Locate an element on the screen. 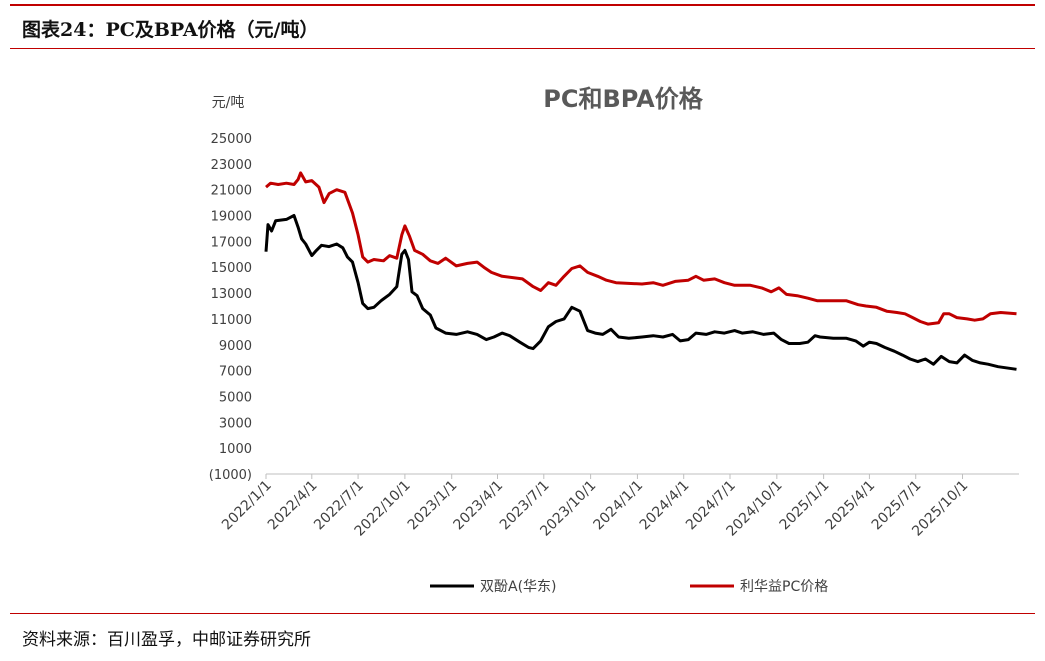  y-tick-label: 3000 is located at coordinates (235, 423).